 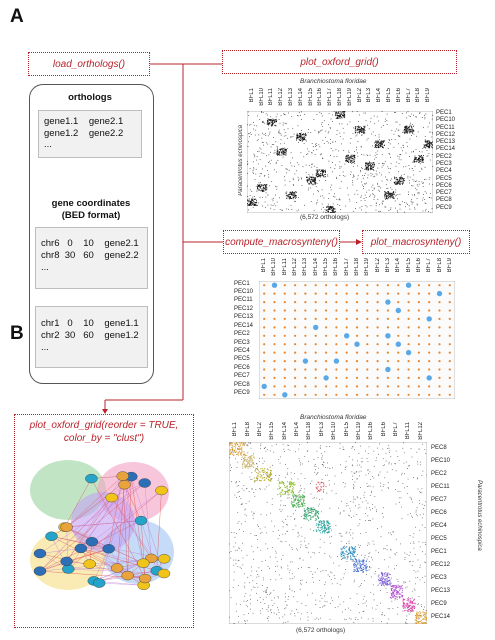 What do you see at coordinates (339, 62) in the screenshot?
I see `plot-oxford-grid-box: plot_oxford_grid()` at bounding box center [339, 62].